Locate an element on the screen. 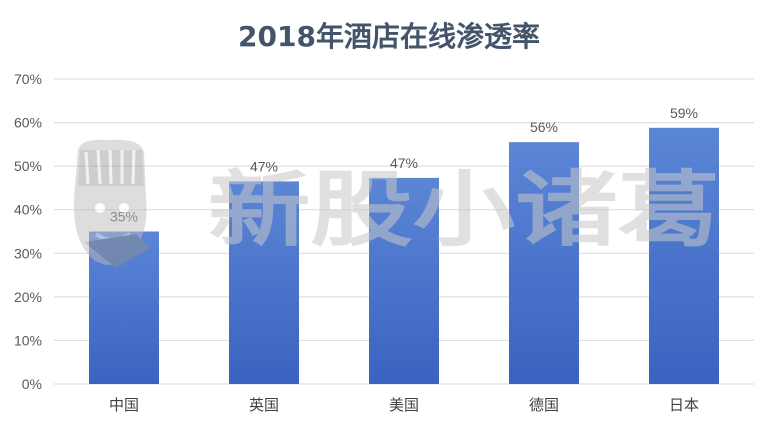 This screenshot has width=764, height=441. watermark-text: 新股小诸葛 is located at coordinates (464, 210).